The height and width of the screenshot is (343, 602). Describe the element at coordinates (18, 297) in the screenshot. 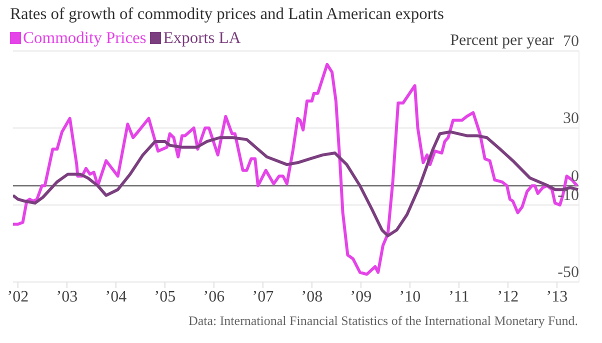

I see `x-tick-label: ’02` at that location.